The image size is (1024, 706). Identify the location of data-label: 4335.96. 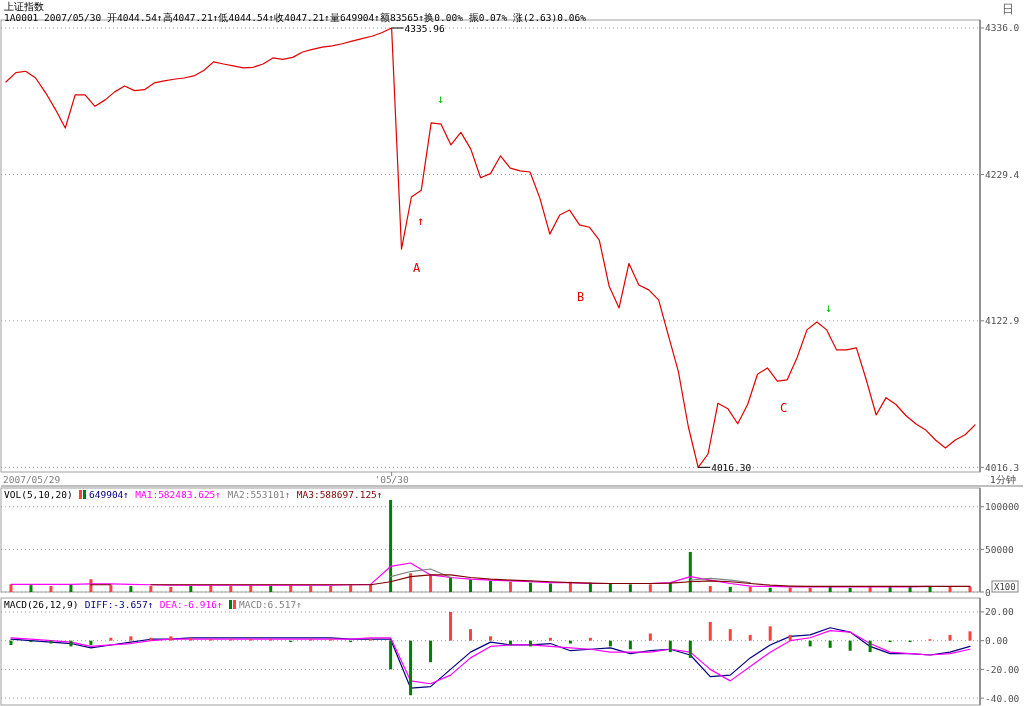
(424, 28).